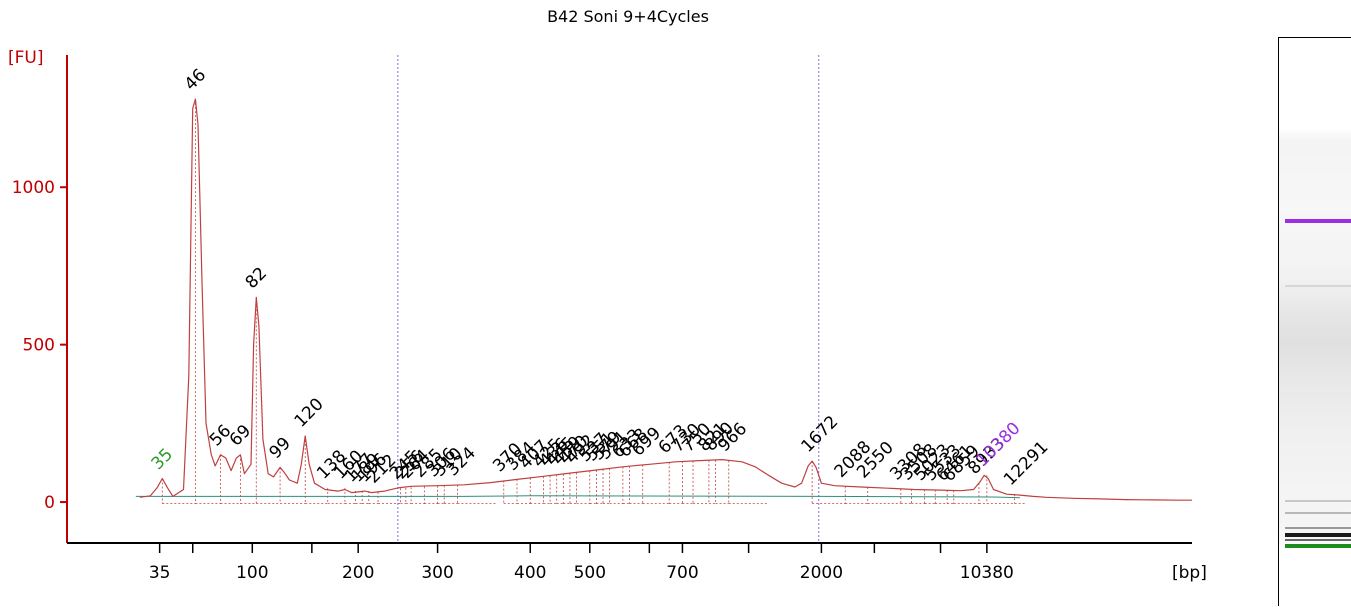 The image size is (1351, 607). Describe the element at coordinates (279, 448) in the screenshot. I see `peak-label-99: 99` at that location.